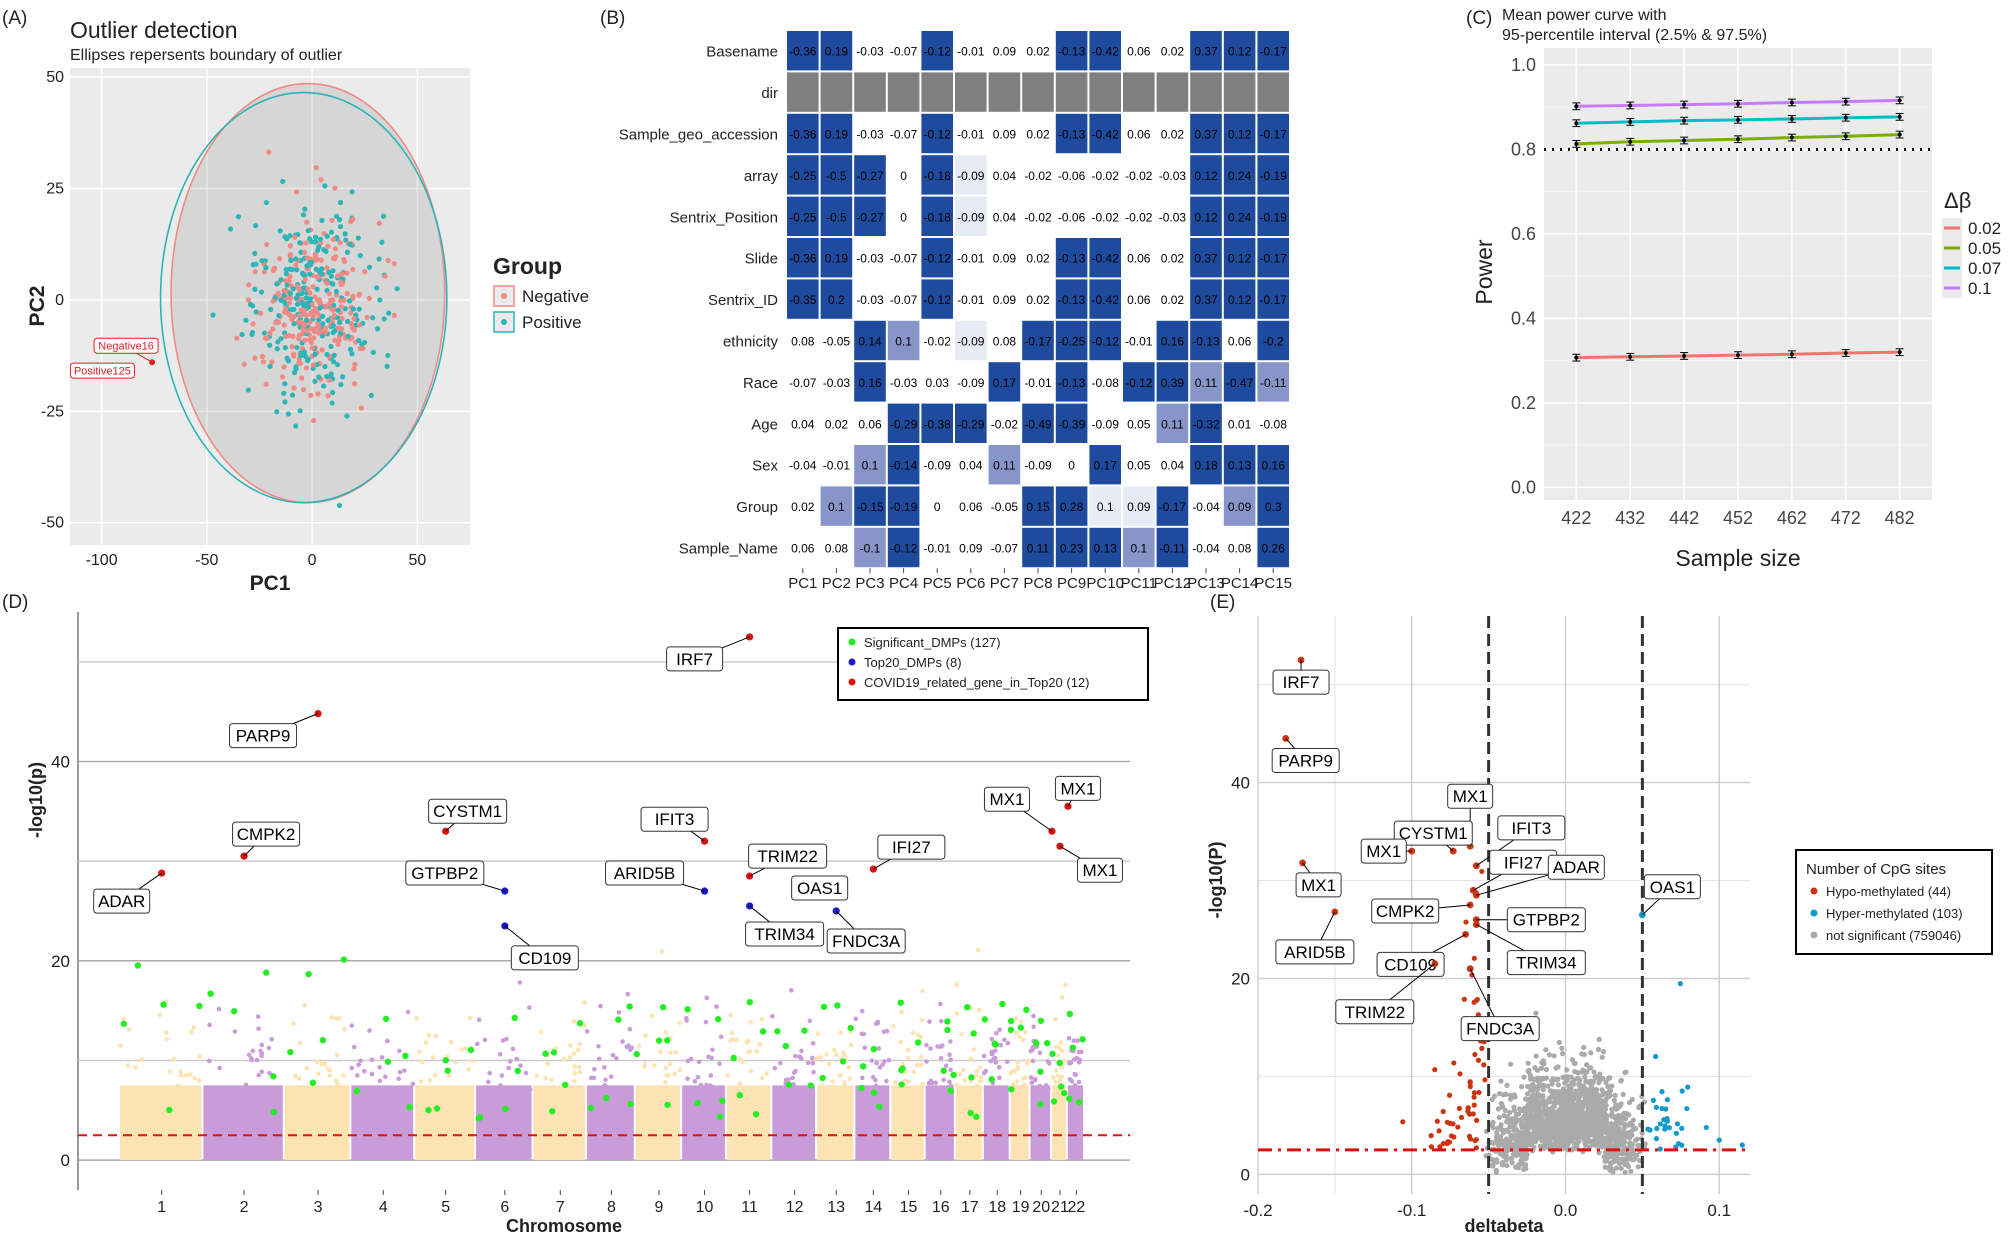  I want to click on cell-value: 0.01, so click(1240, 424).